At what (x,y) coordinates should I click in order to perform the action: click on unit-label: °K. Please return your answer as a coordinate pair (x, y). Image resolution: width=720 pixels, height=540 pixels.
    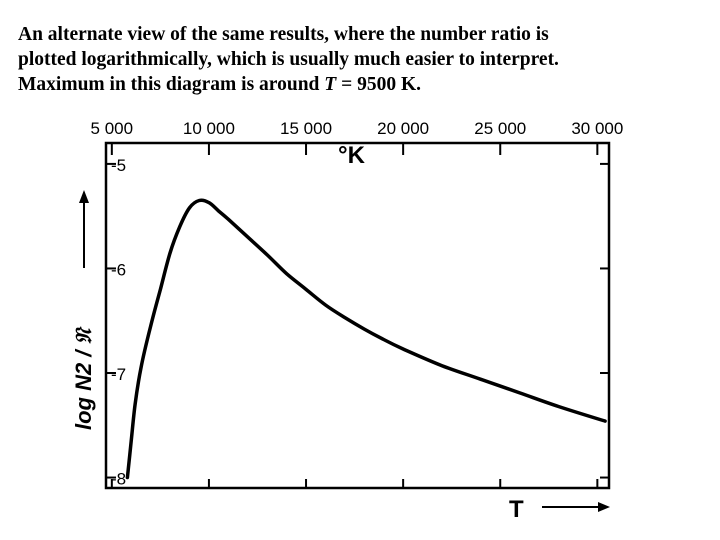
    Looking at the image, I should click on (352, 155).